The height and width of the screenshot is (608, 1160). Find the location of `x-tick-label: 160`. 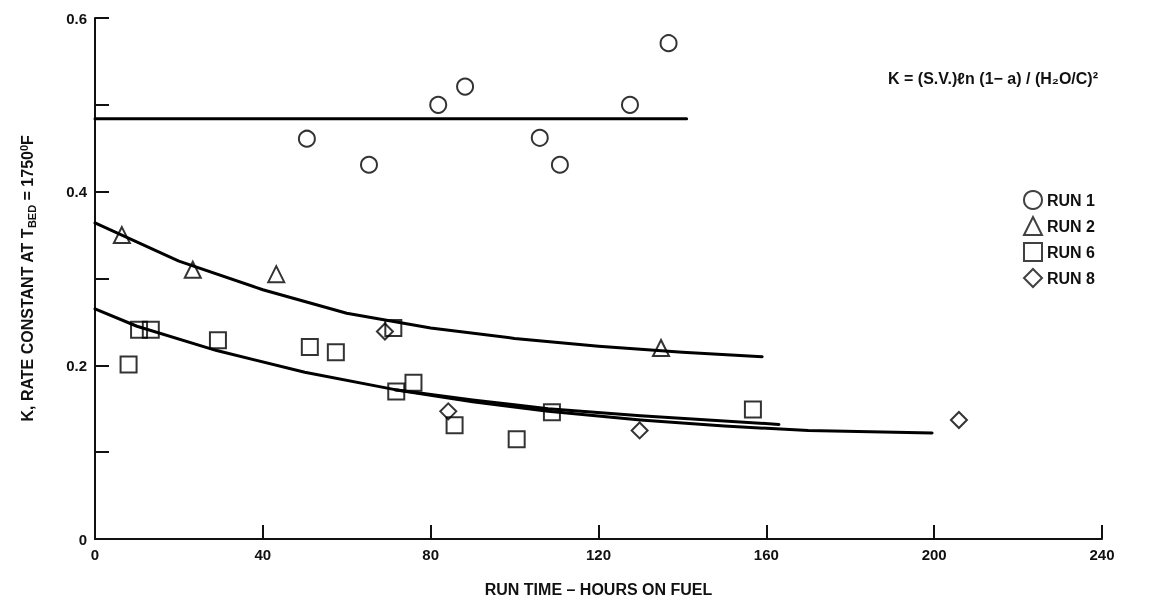

x-tick-label: 160 is located at coordinates (766, 554).